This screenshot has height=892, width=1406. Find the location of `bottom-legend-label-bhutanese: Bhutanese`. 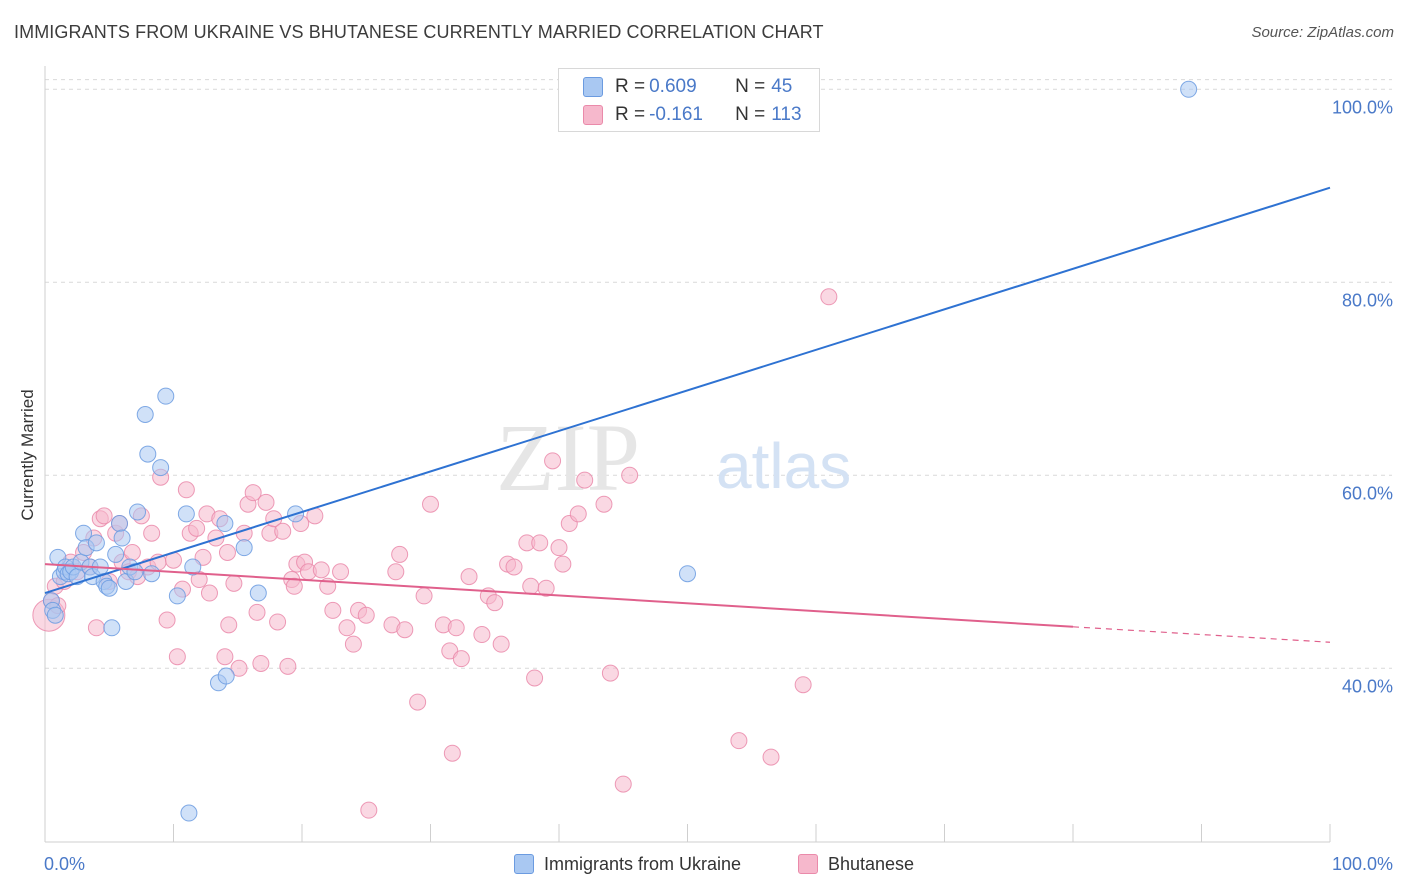

bottom-legend-label-bhutanese: Bhutanese is located at coordinates (871, 863).